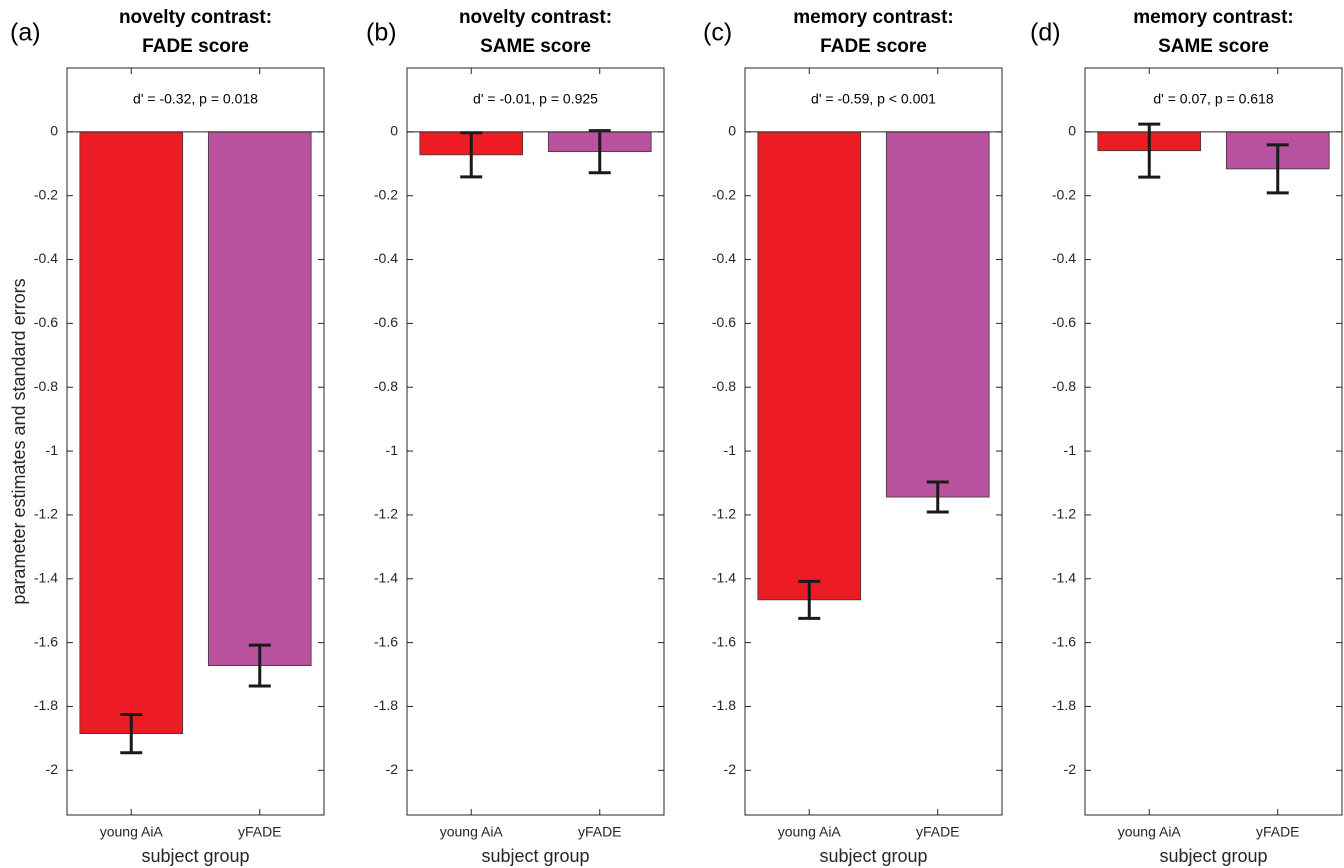  What do you see at coordinates (25, 33) in the screenshot?
I see `panel-label: (a)` at bounding box center [25, 33].